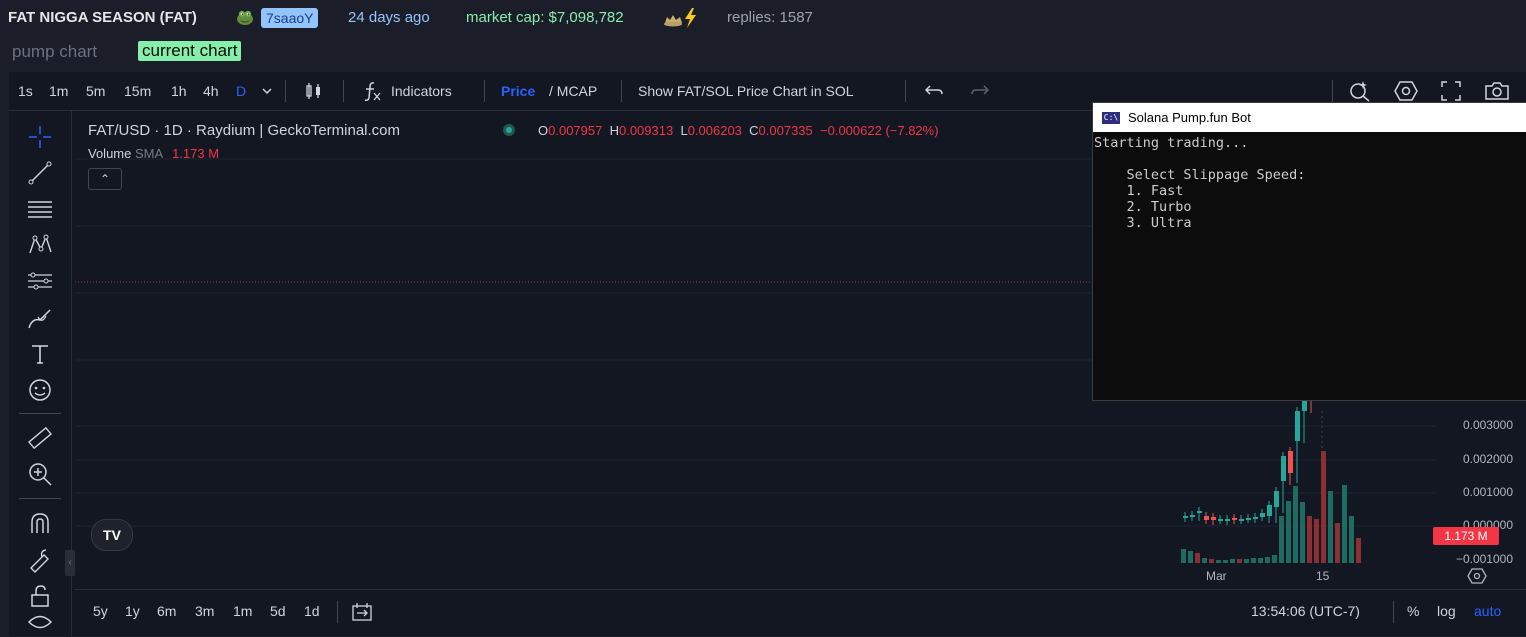 The image size is (1526, 637). I want to click on range-5y: 5y, so click(100, 611).